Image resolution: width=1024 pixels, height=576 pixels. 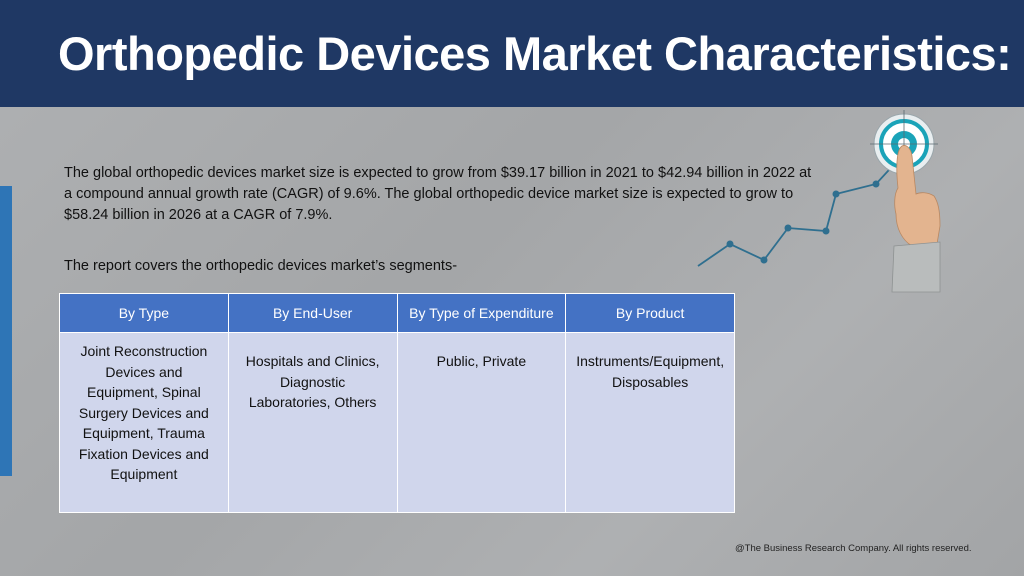 What do you see at coordinates (481, 313) in the screenshot?
I see `header-by-type-of-expenditure: By Type of Expenditure` at bounding box center [481, 313].